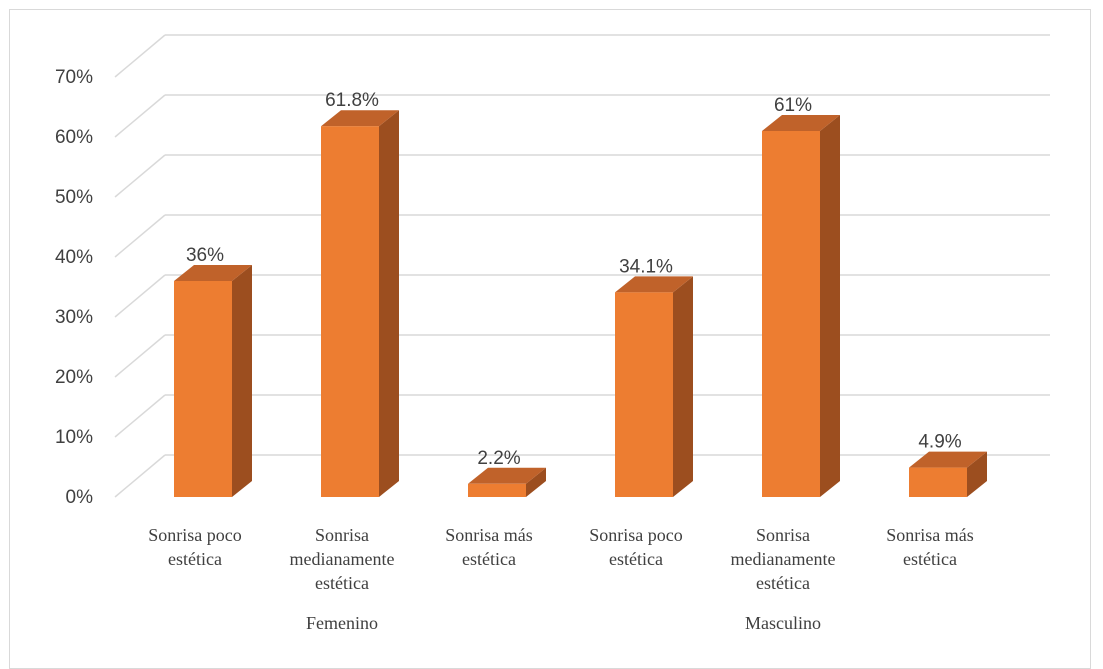 Image resolution: width=1103 pixels, height=669 pixels. Describe the element at coordinates (342, 623) in the screenshot. I see `group-label: Femenino` at that location.